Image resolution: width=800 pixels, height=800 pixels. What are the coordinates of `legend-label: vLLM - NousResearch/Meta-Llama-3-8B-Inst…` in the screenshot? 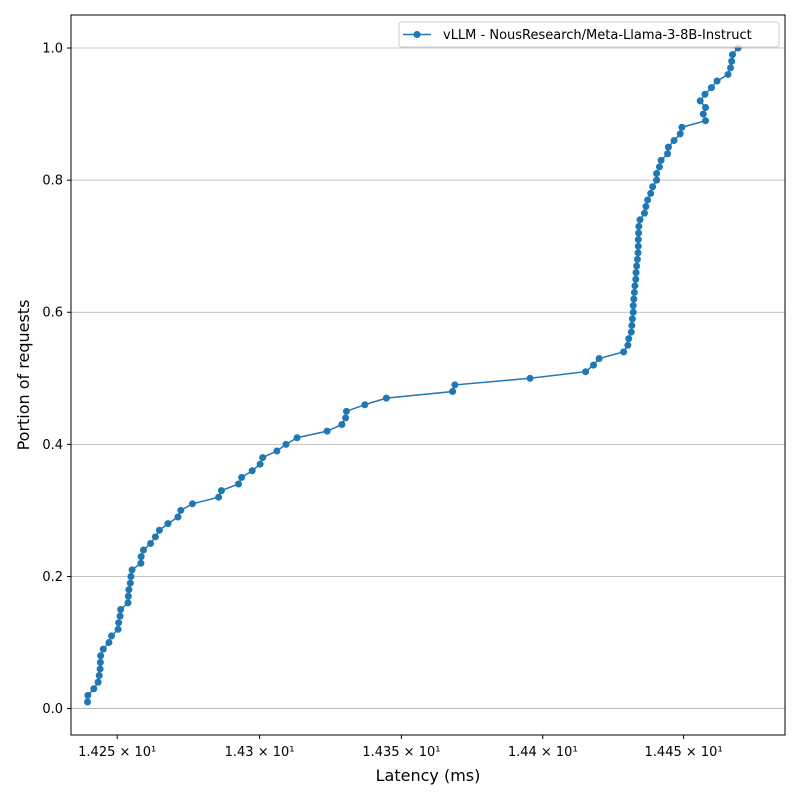 It's located at (597, 35).